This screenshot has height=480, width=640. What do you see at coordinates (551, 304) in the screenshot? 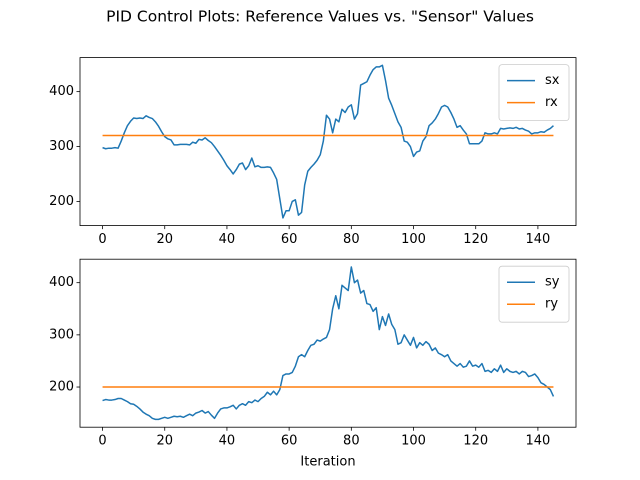
I see `legend-label: ry` at bounding box center [551, 304].